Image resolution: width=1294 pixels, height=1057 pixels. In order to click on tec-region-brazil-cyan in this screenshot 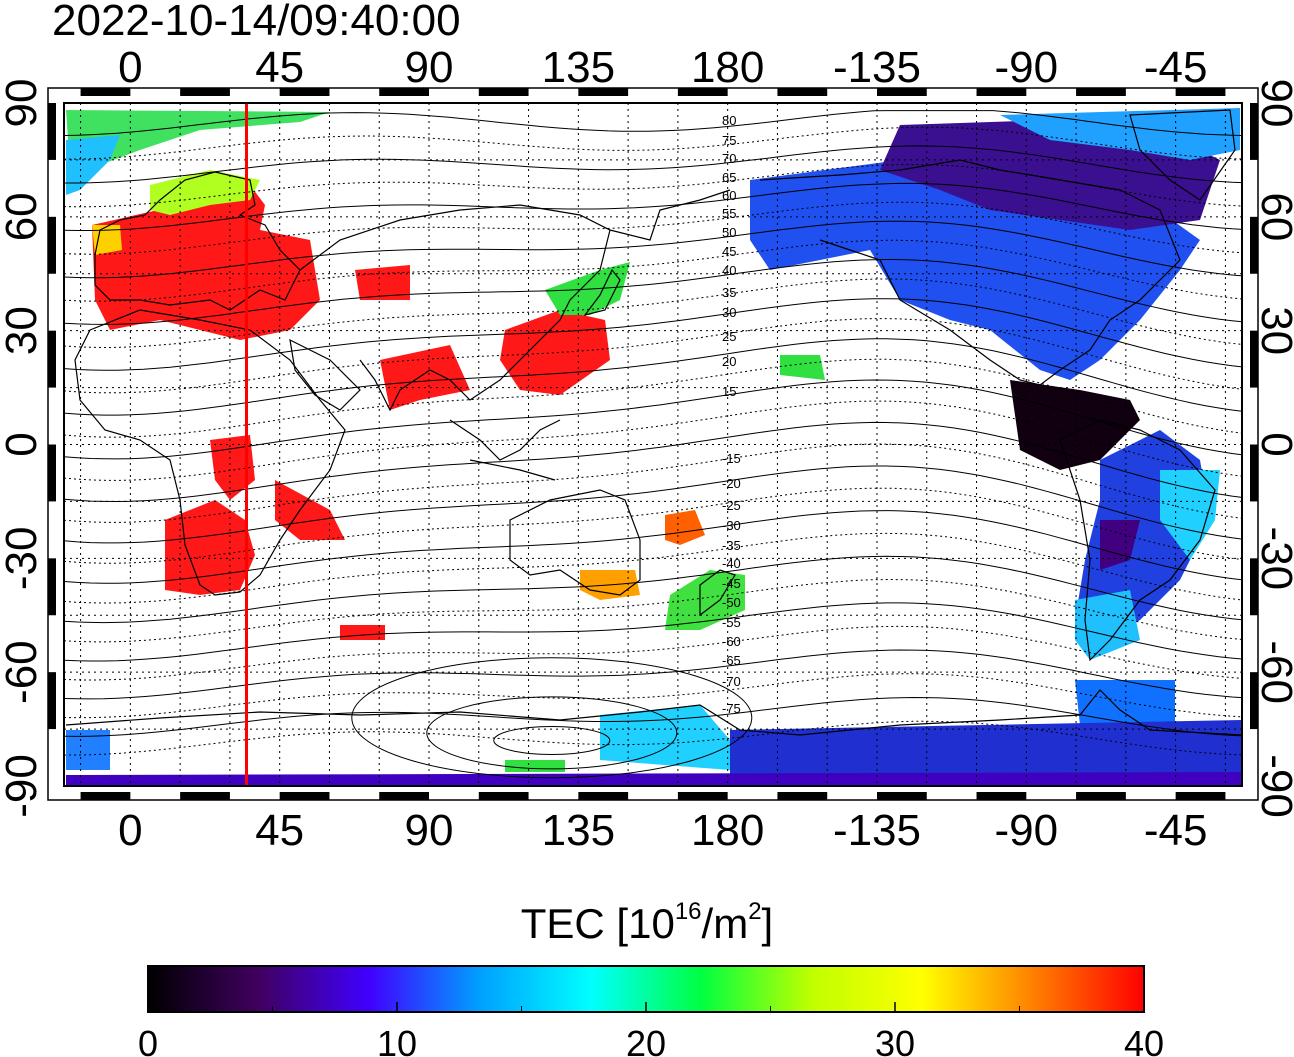, I will do `click(1190, 515)`.